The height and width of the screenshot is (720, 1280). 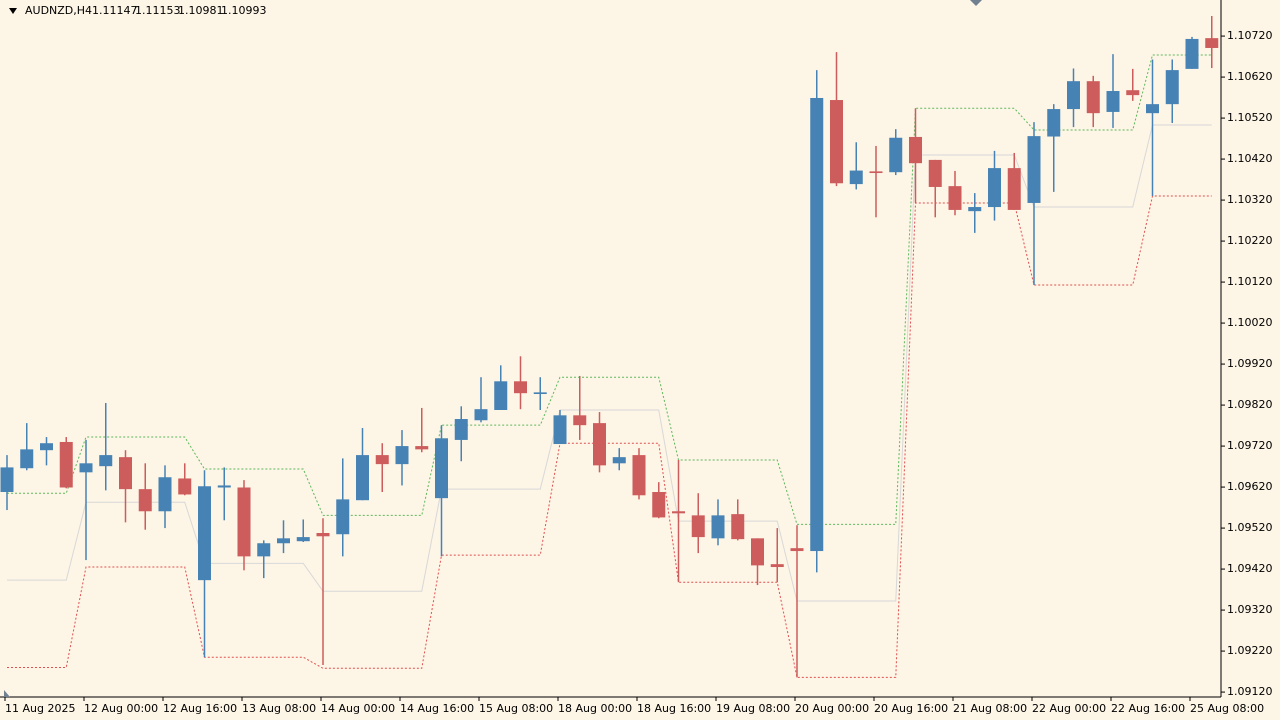 I want to click on x-tick-label: 19 Aug 08:00, so click(x=753, y=708).